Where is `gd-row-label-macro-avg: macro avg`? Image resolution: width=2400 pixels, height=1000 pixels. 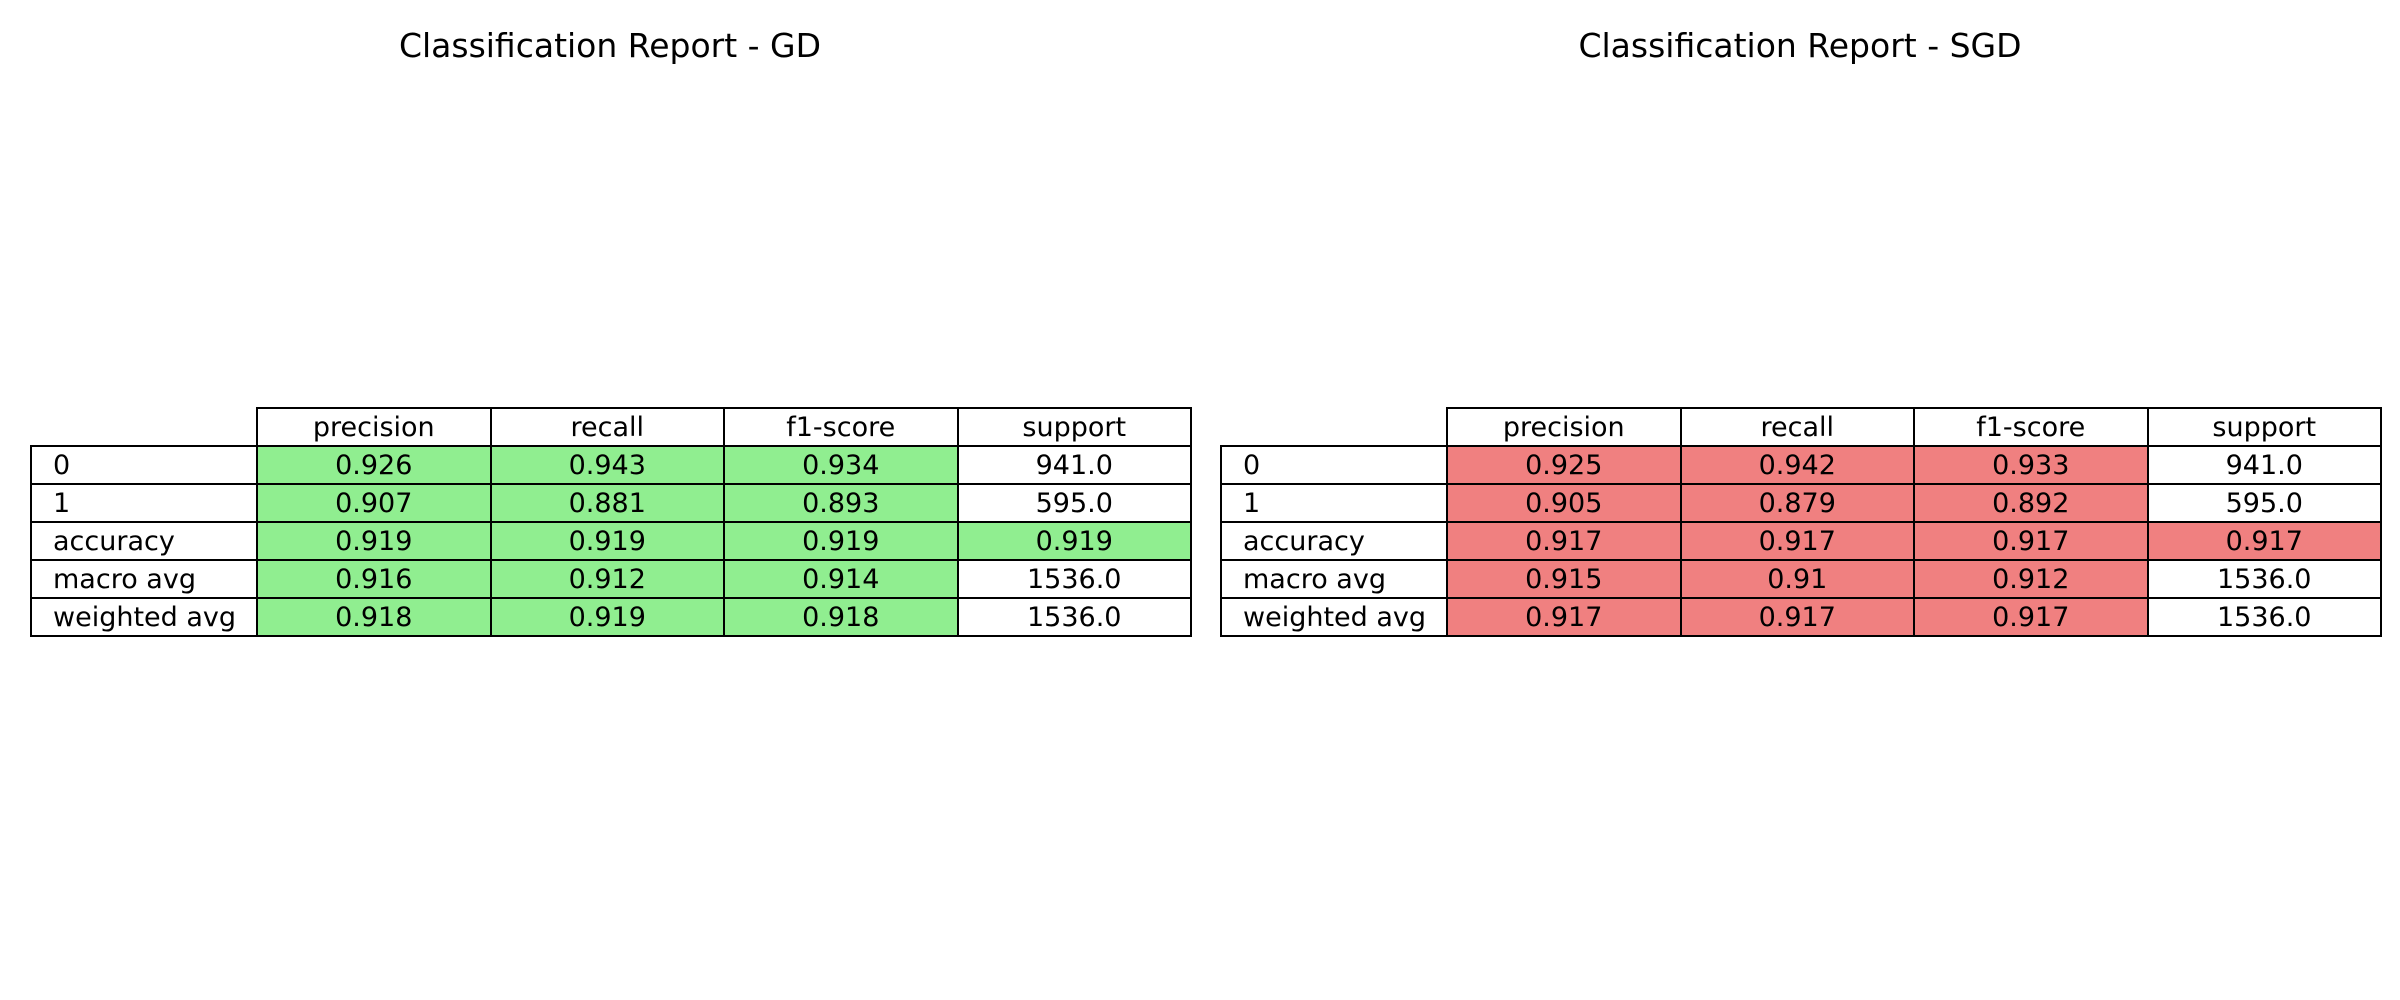
gd-row-label-macro-avg: macro avg is located at coordinates (144, 579).